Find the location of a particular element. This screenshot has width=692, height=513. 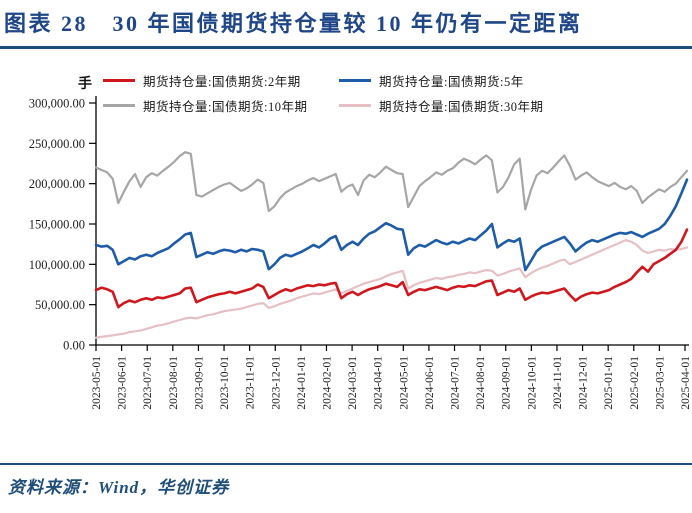

legend-line-swatch-30y is located at coordinates (355, 105).